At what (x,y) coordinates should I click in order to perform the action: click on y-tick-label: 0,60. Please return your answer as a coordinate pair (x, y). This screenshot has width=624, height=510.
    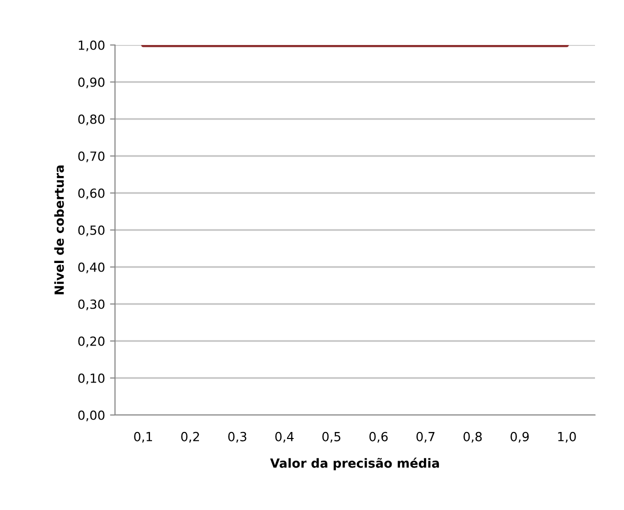
    Looking at the image, I should click on (91, 194).